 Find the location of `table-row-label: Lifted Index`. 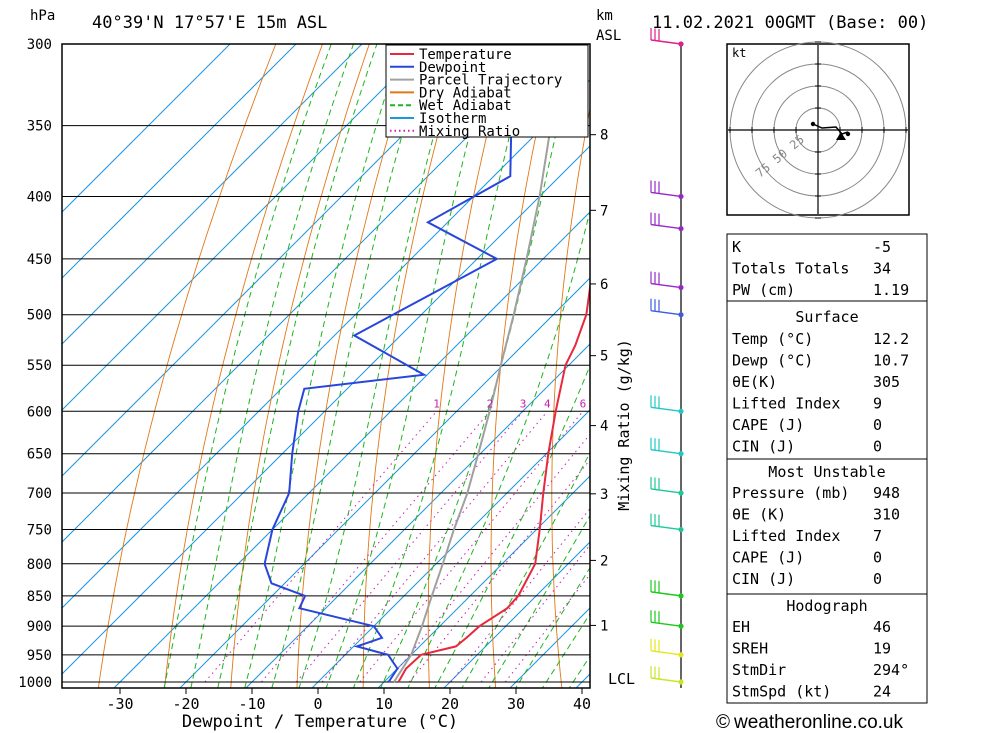

table-row-label: Lifted Index is located at coordinates (786, 404).